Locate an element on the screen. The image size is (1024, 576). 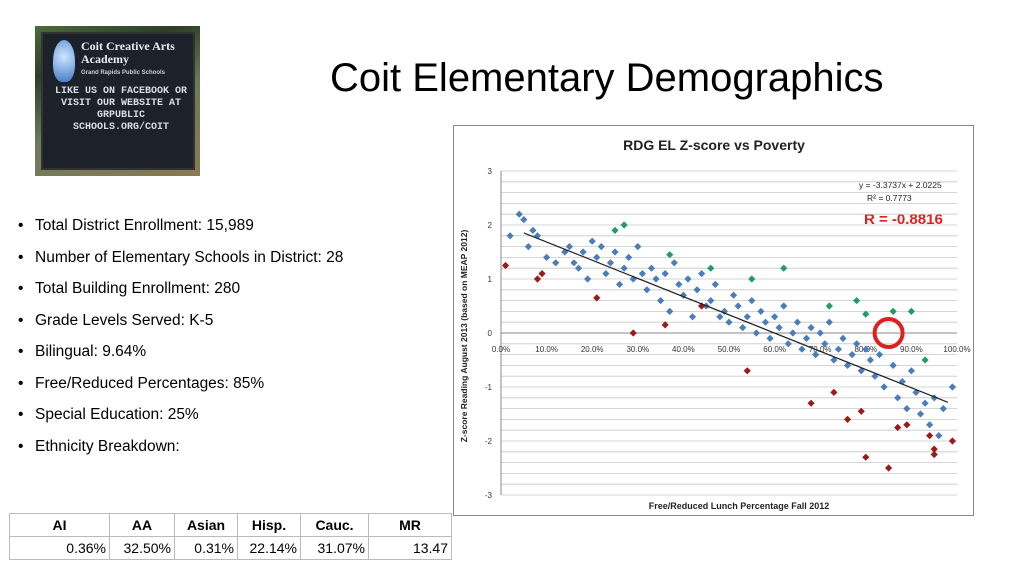
ethnicity-value: 32.50% is located at coordinates (142, 548).